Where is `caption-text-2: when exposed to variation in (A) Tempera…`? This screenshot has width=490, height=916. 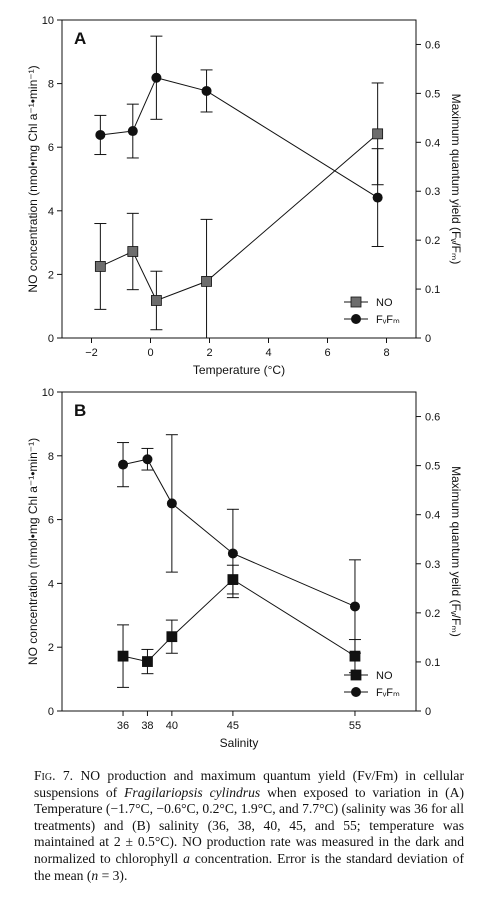 caption-text-2: when exposed to variation in (A) Tempera… is located at coordinates (249, 825).